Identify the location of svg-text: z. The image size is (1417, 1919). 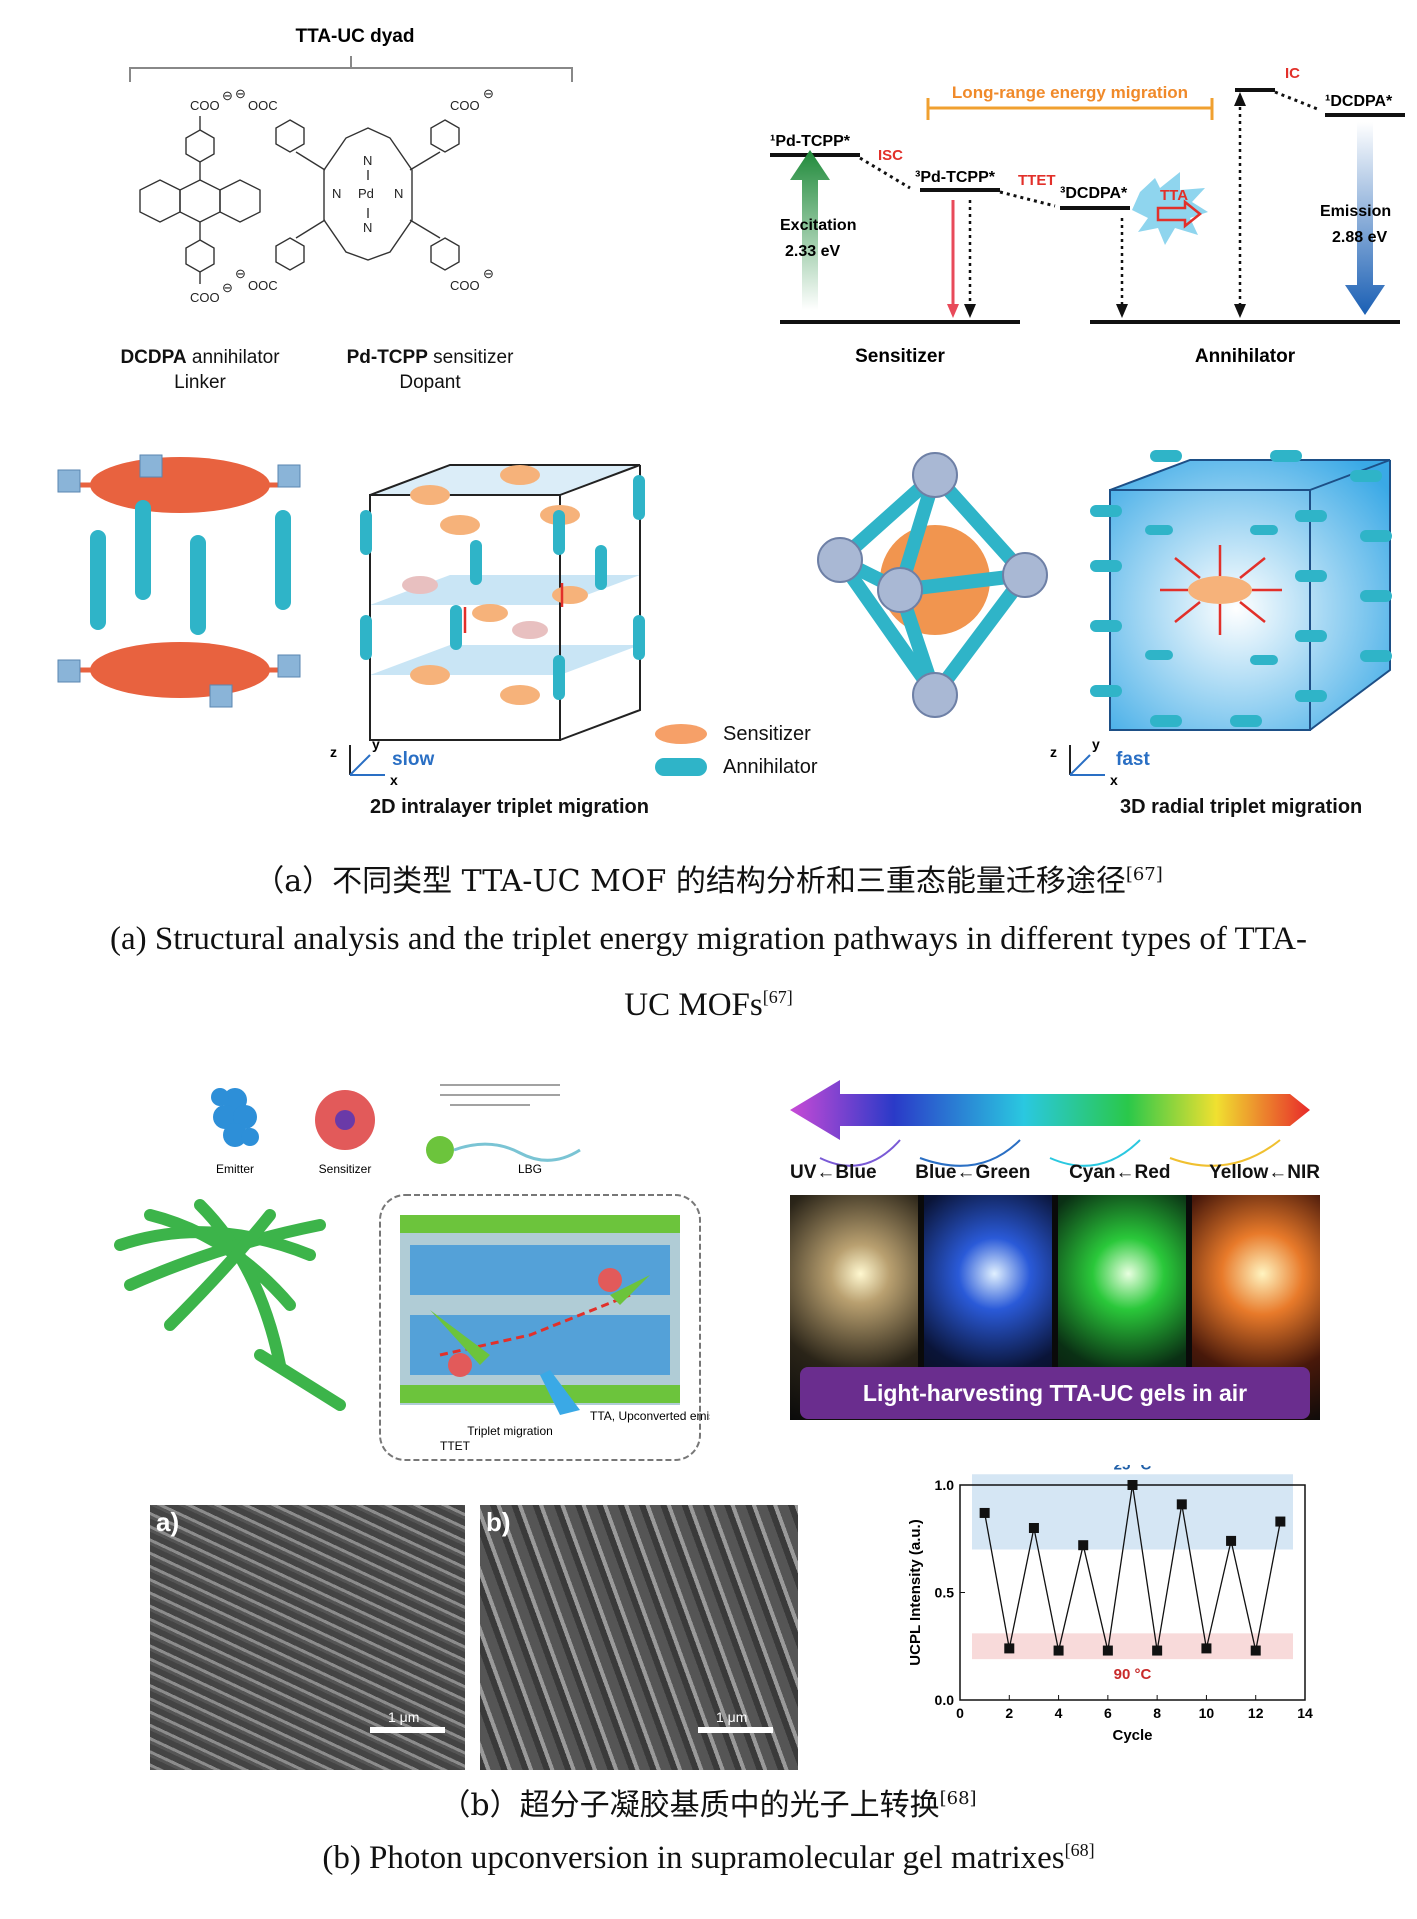
(333, 752).